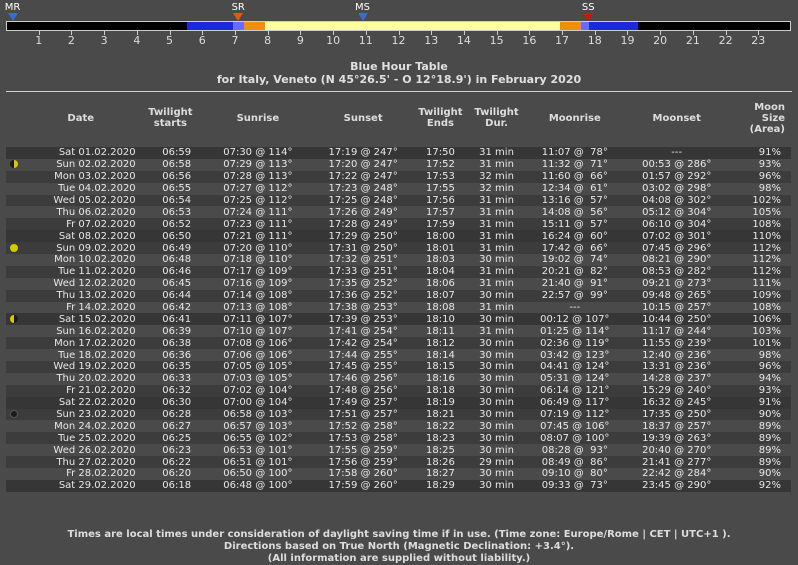  I want to click on moon-size-cell: 110%, so click(759, 236).